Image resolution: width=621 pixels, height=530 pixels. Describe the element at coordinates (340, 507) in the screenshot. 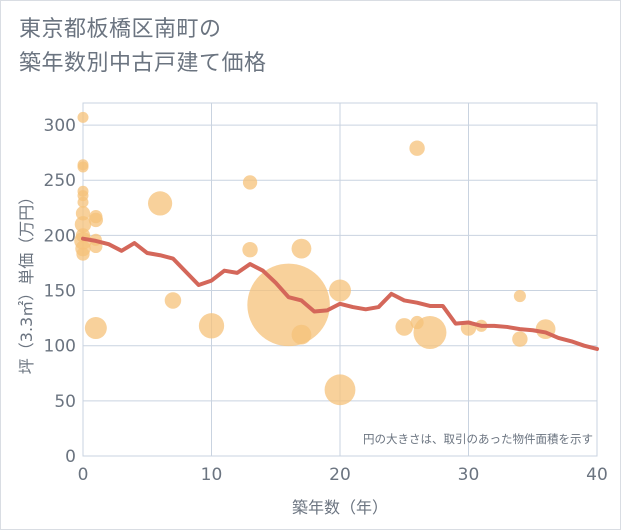

I see `x-axis-label: 築年数（年）` at that location.